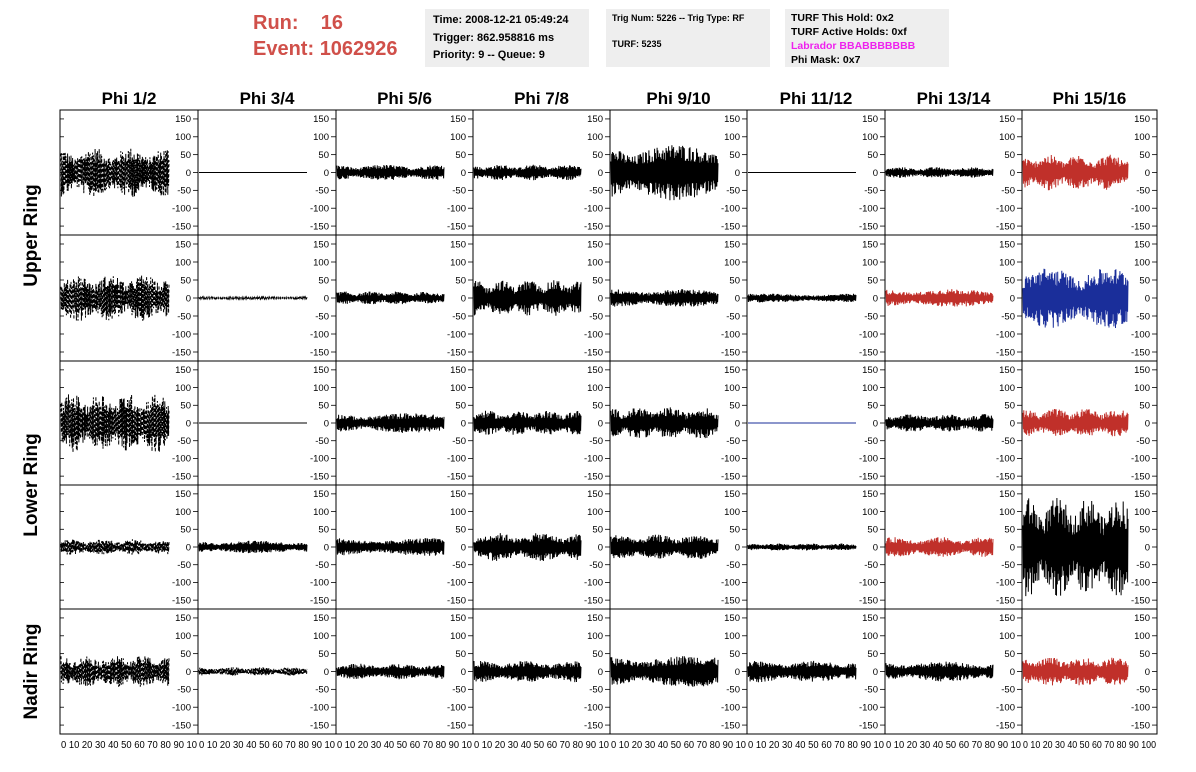 The width and height of the screenshot is (1196, 772). Describe the element at coordinates (358, 49) in the screenshot. I see `event-value: 1062926` at that location.